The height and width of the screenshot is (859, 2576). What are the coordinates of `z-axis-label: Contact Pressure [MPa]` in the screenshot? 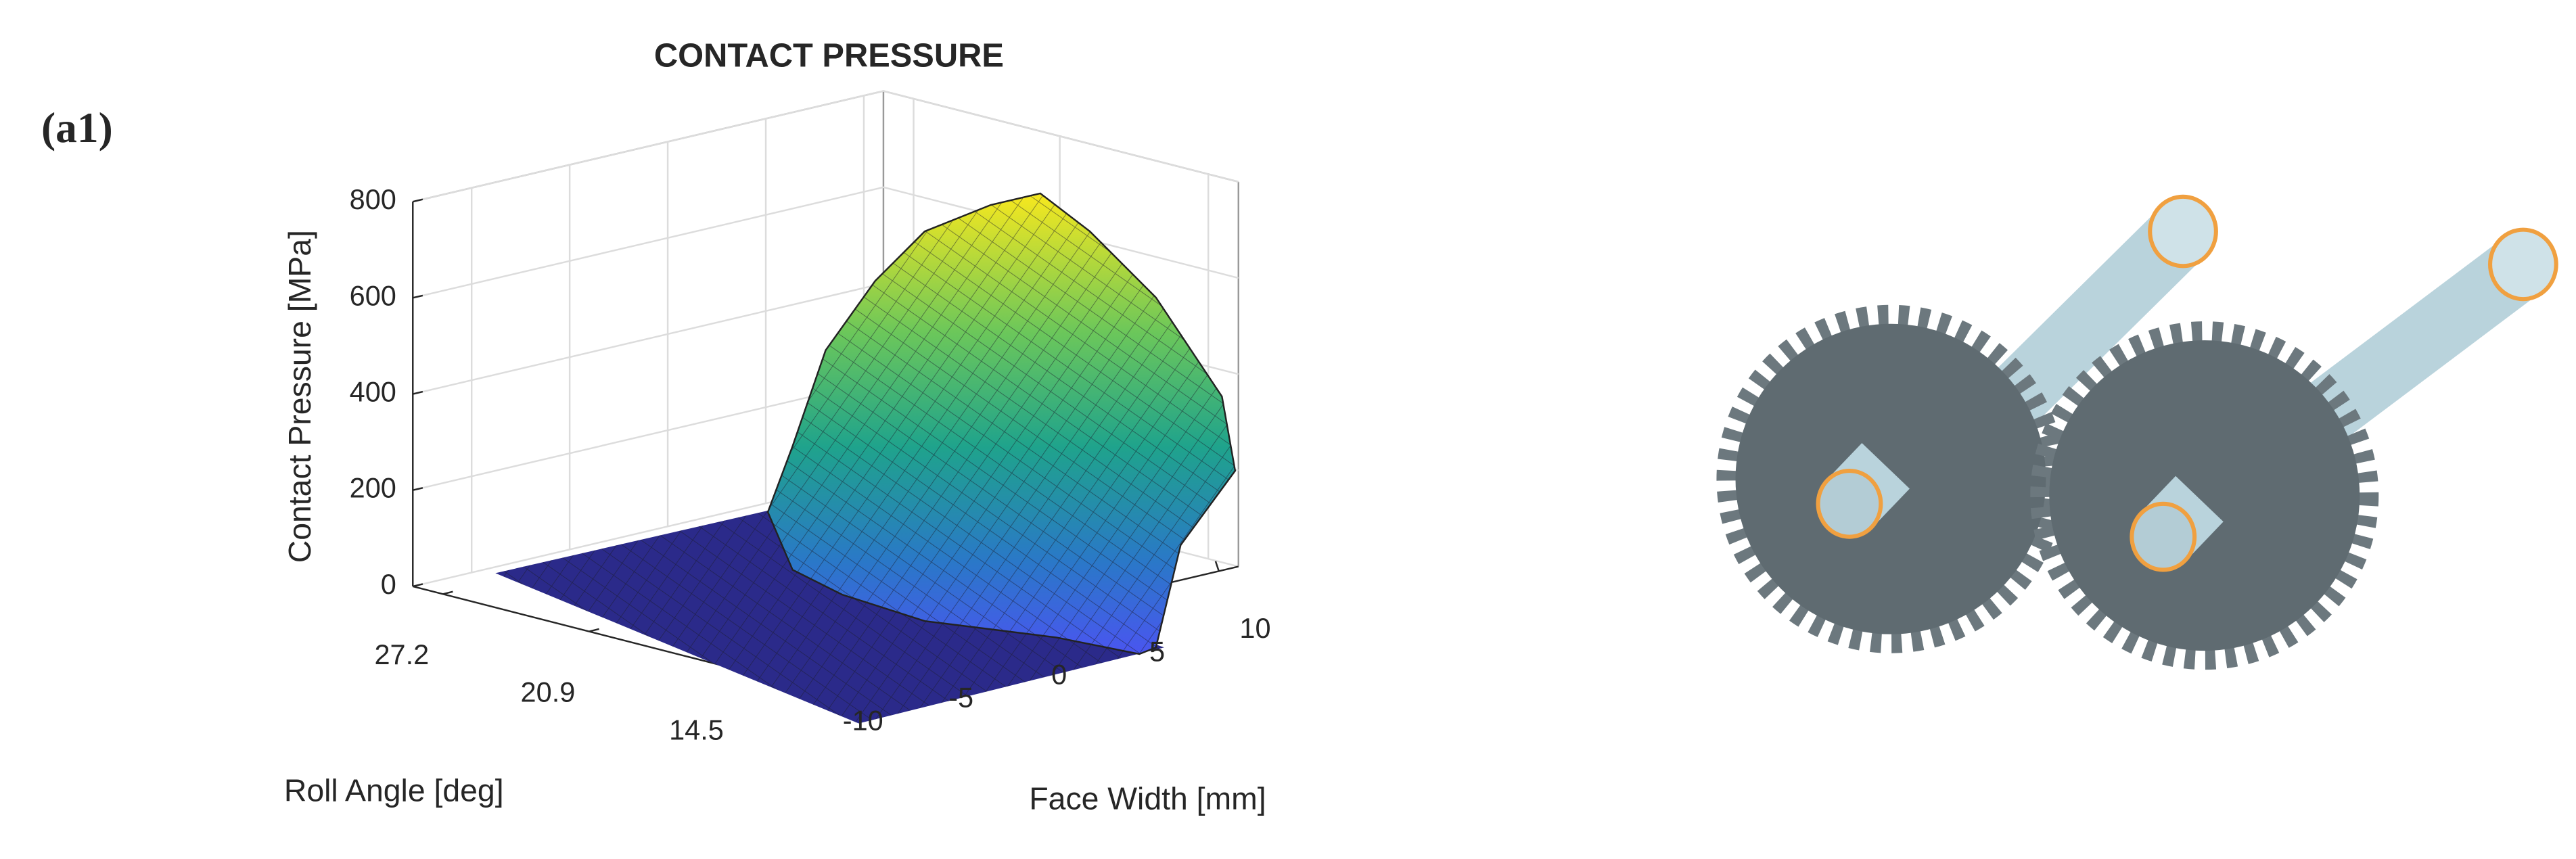 It's located at (299, 396).